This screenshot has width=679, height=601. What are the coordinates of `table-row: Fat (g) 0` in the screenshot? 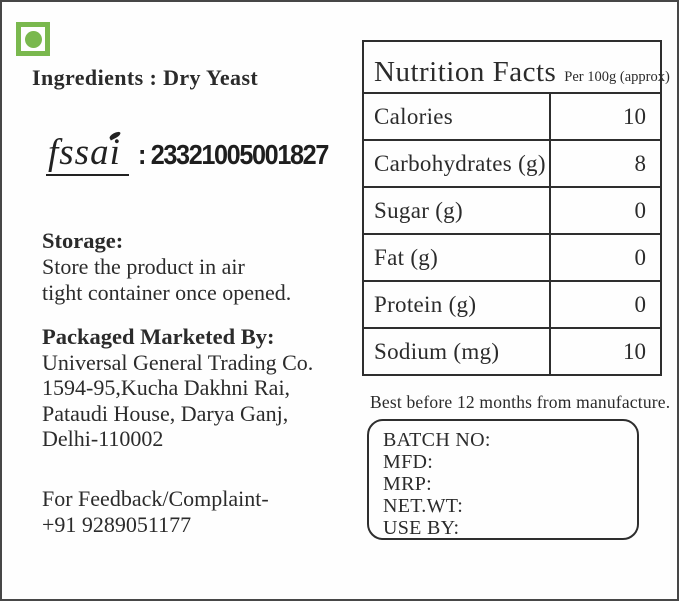 It's located at (512, 258).